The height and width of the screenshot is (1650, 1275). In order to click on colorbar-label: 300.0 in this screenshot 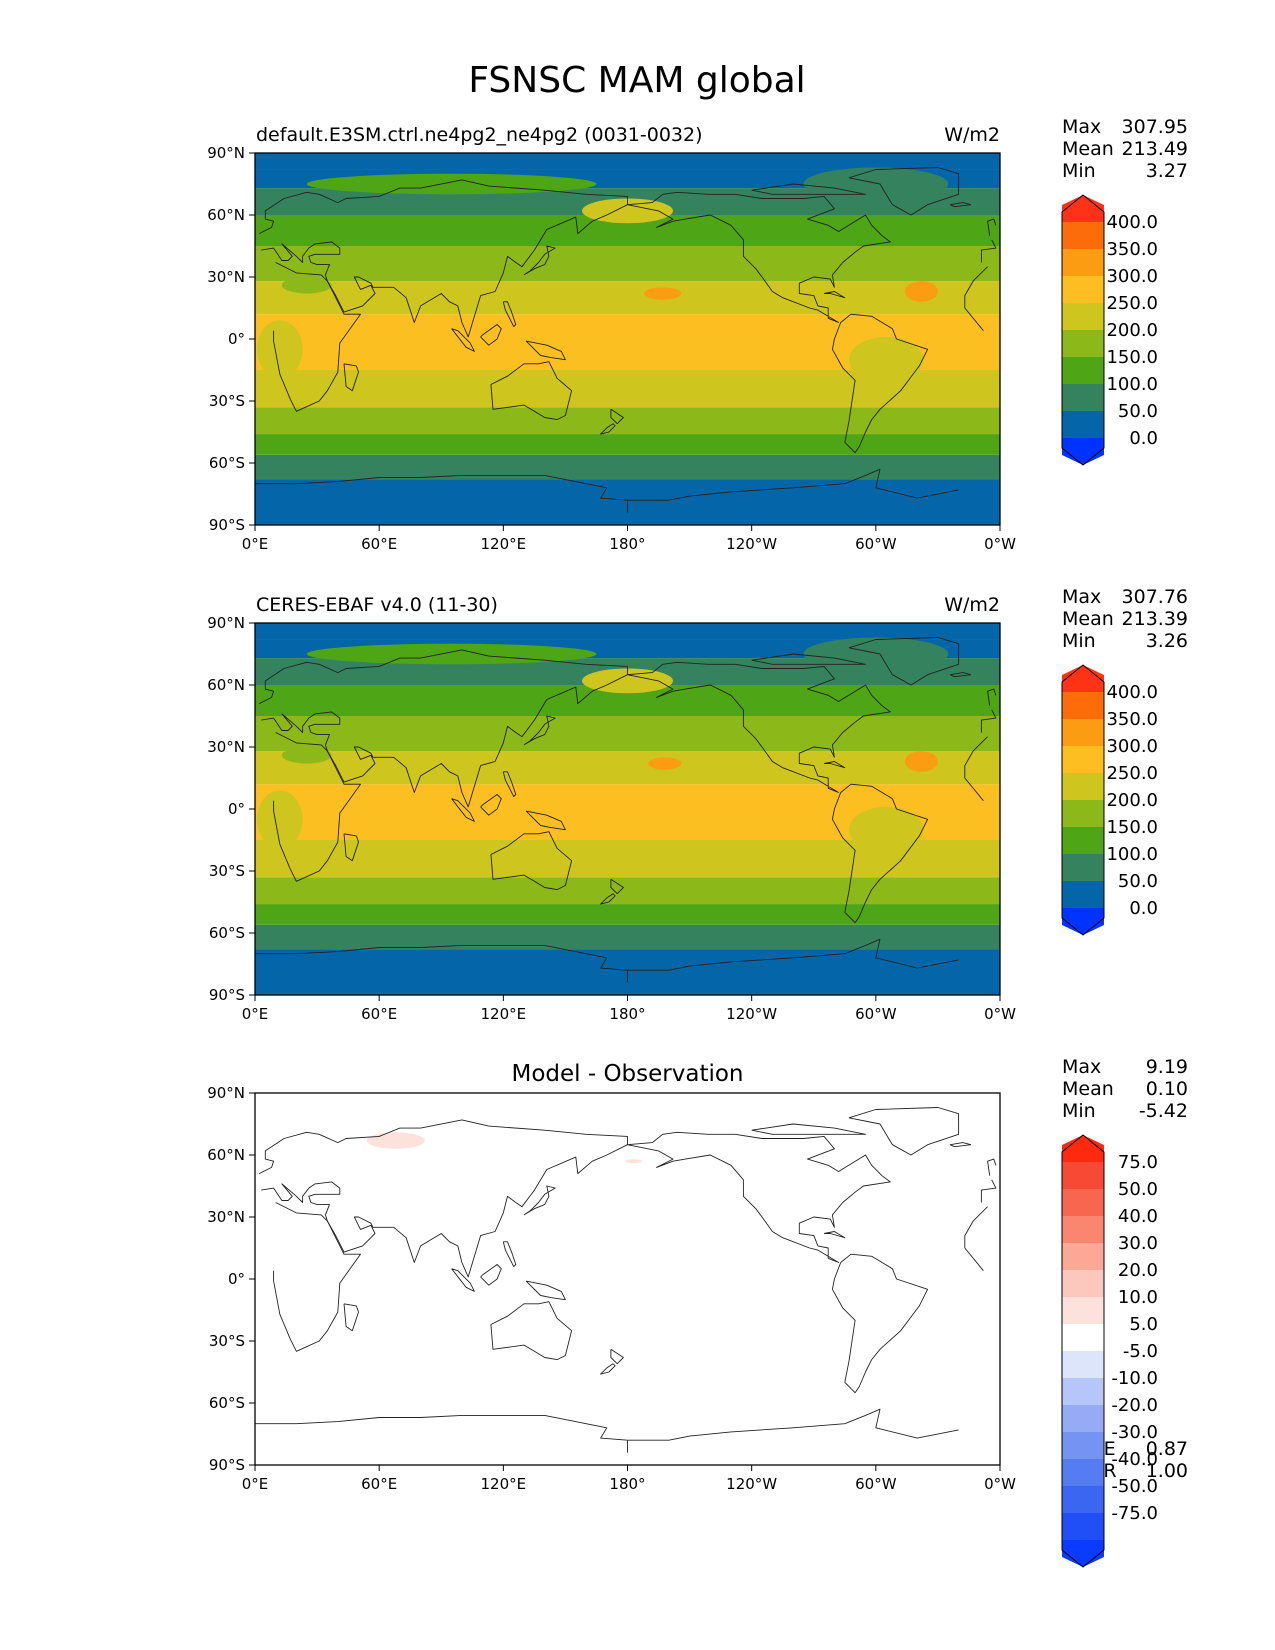, I will do `click(1132, 276)`.